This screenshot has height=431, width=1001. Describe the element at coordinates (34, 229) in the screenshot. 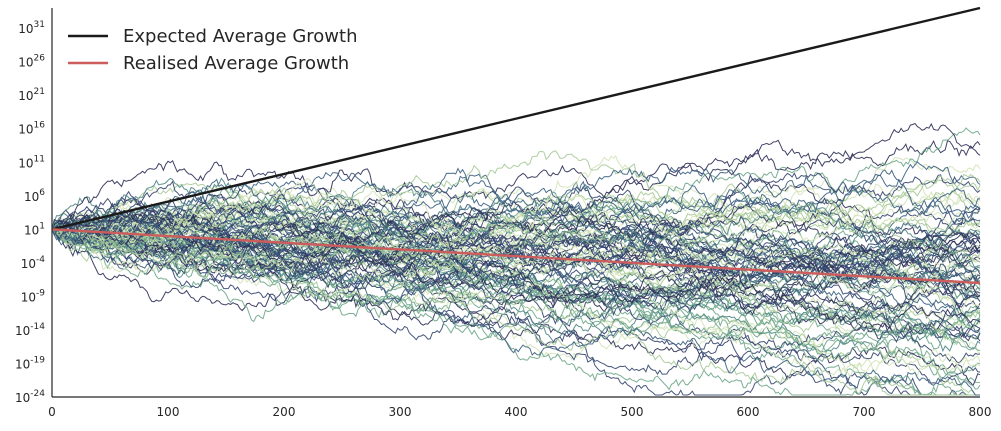

I see `y-tick-label: 10¹` at that location.